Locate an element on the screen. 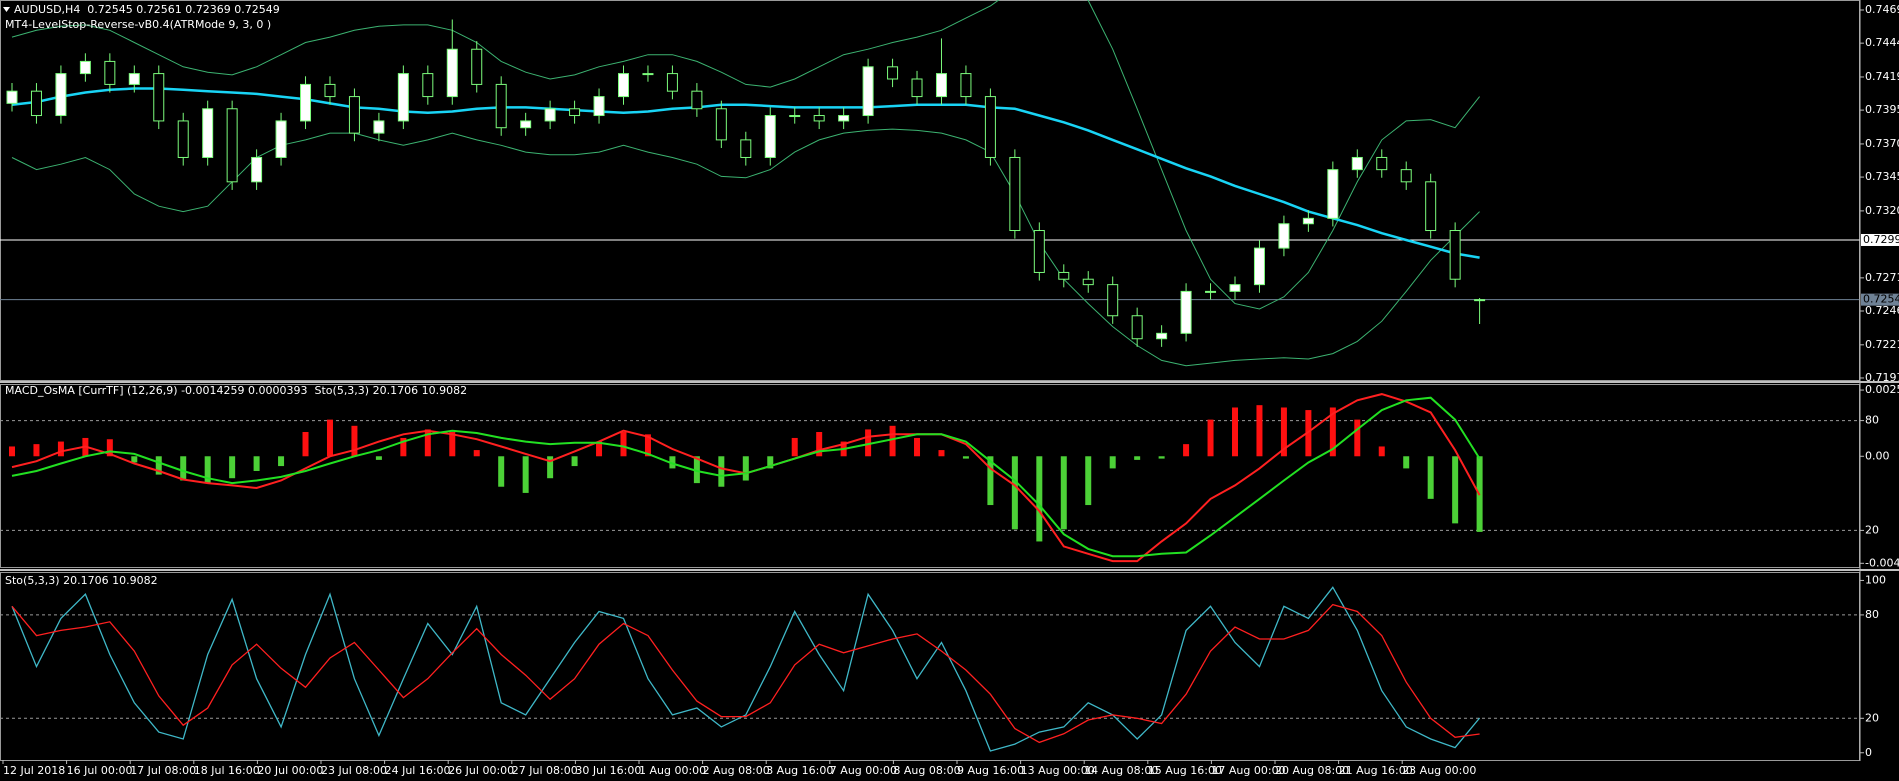 The height and width of the screenshot is (781, 1899). y-tick-label: 0.74195 is located at coordinates (1882, 76).